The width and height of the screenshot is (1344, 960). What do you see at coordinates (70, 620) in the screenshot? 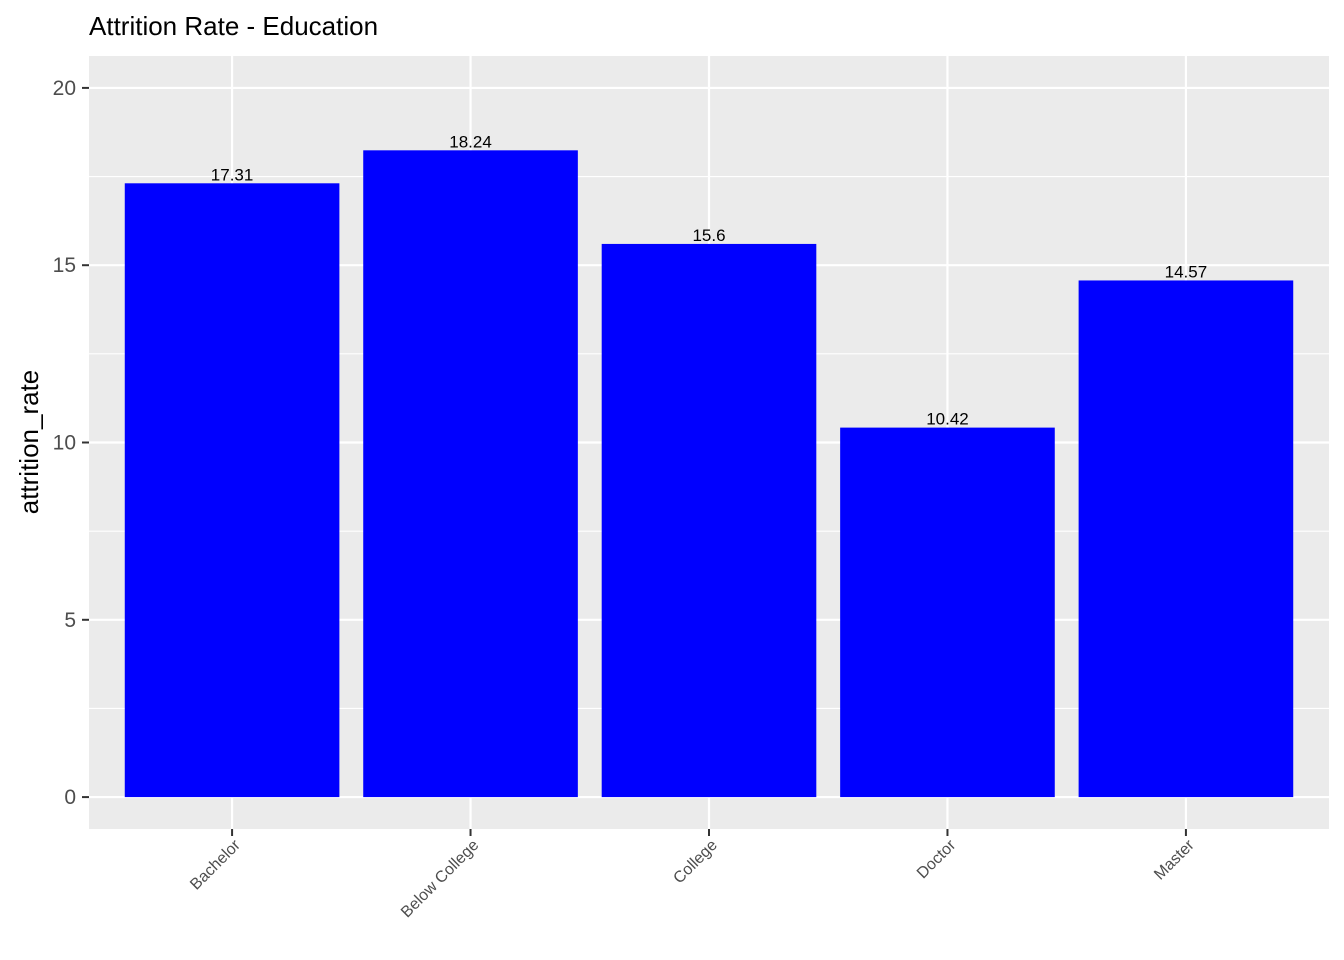
I see `y-tick-label: 5` at bounding box center [70, 620].